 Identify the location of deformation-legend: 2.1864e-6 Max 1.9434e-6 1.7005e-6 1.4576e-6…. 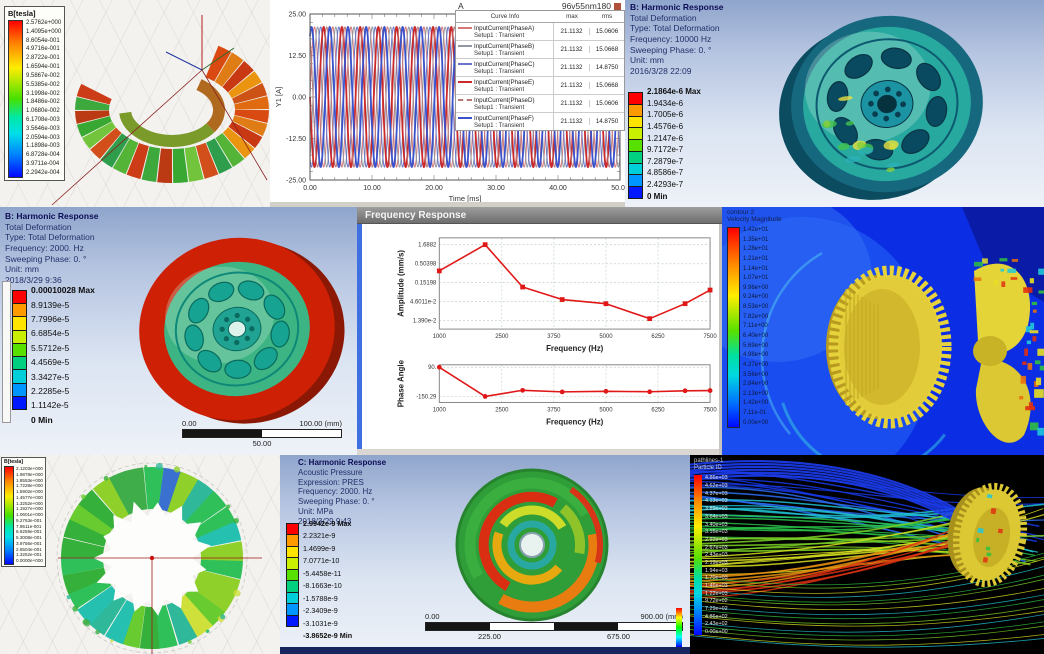
(664, 144).